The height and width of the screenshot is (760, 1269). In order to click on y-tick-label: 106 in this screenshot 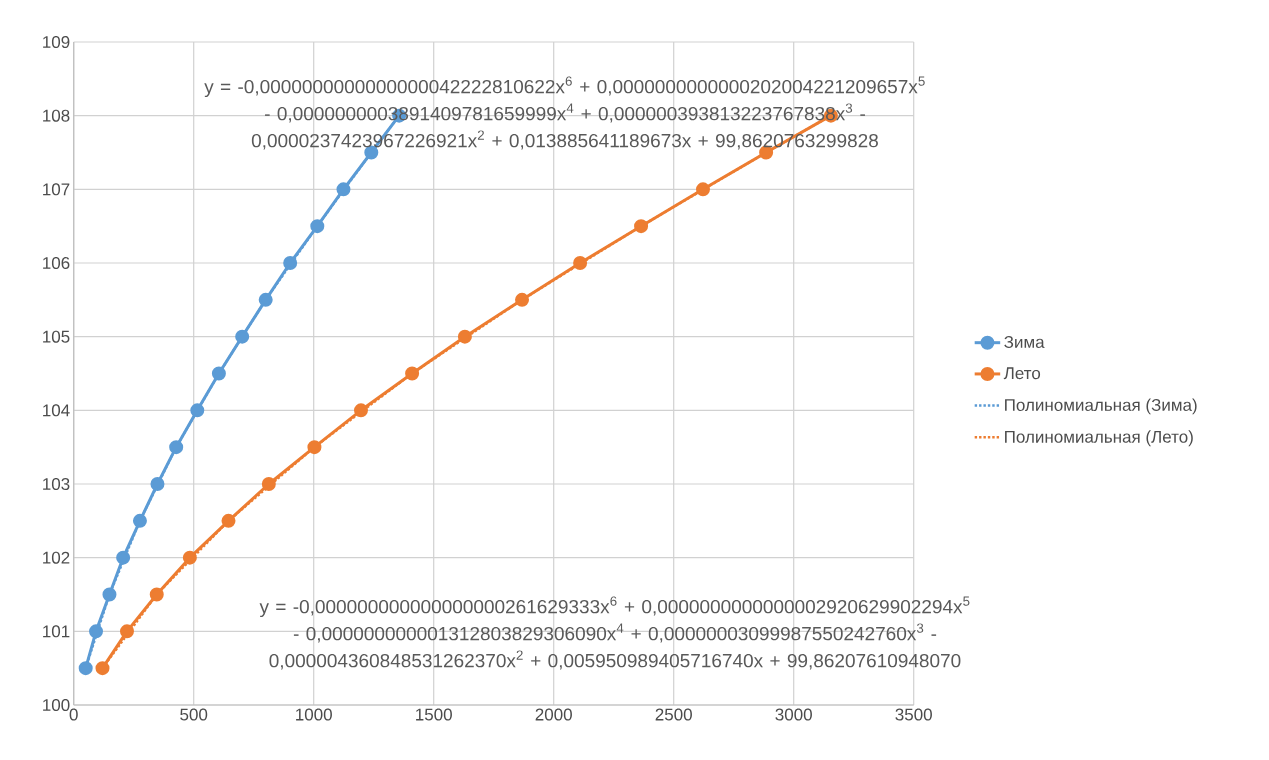, I will do `click(56, 263)`.